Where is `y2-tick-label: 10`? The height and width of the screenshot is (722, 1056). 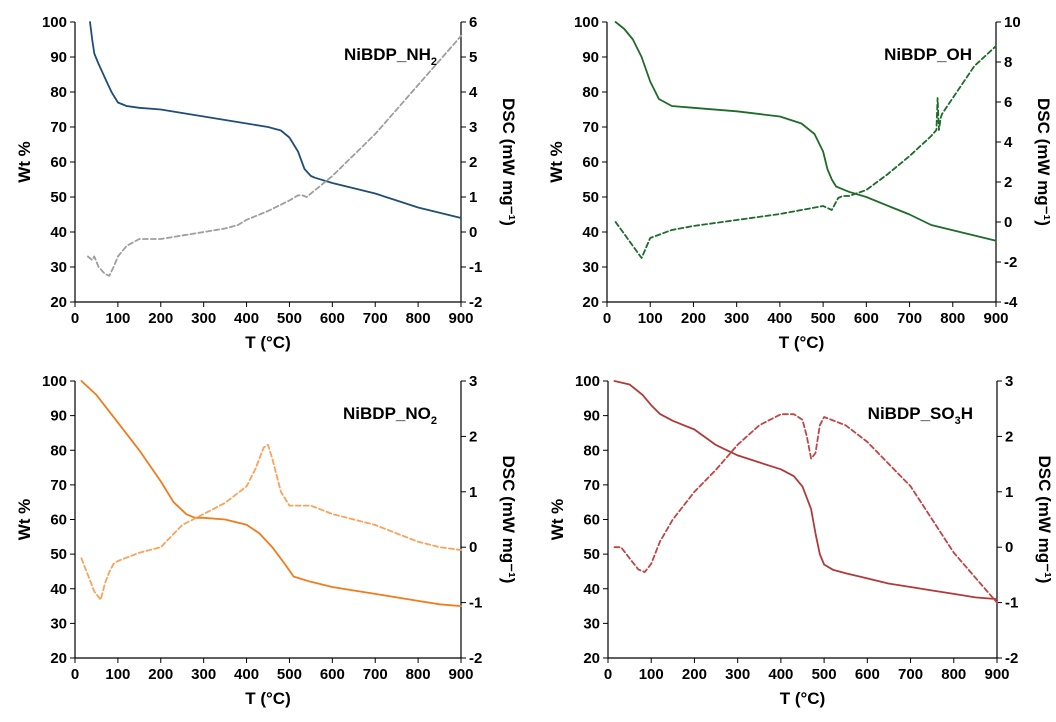
y2-tick-label: 10 is located at coordinates (1012, 22).